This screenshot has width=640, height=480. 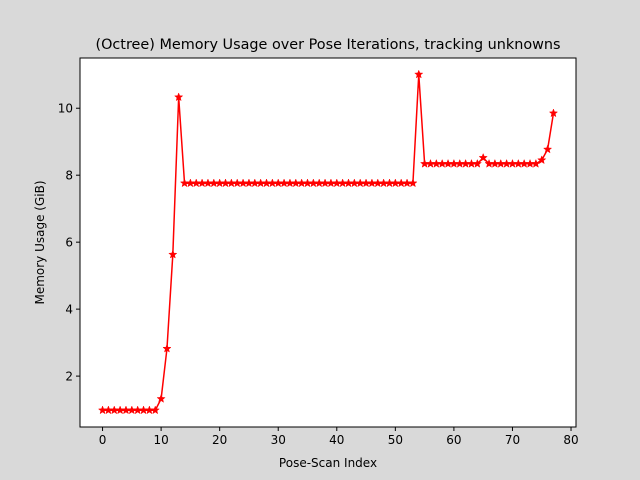 I want to click on y-tick-label: 4, so click(x=69, y=309).